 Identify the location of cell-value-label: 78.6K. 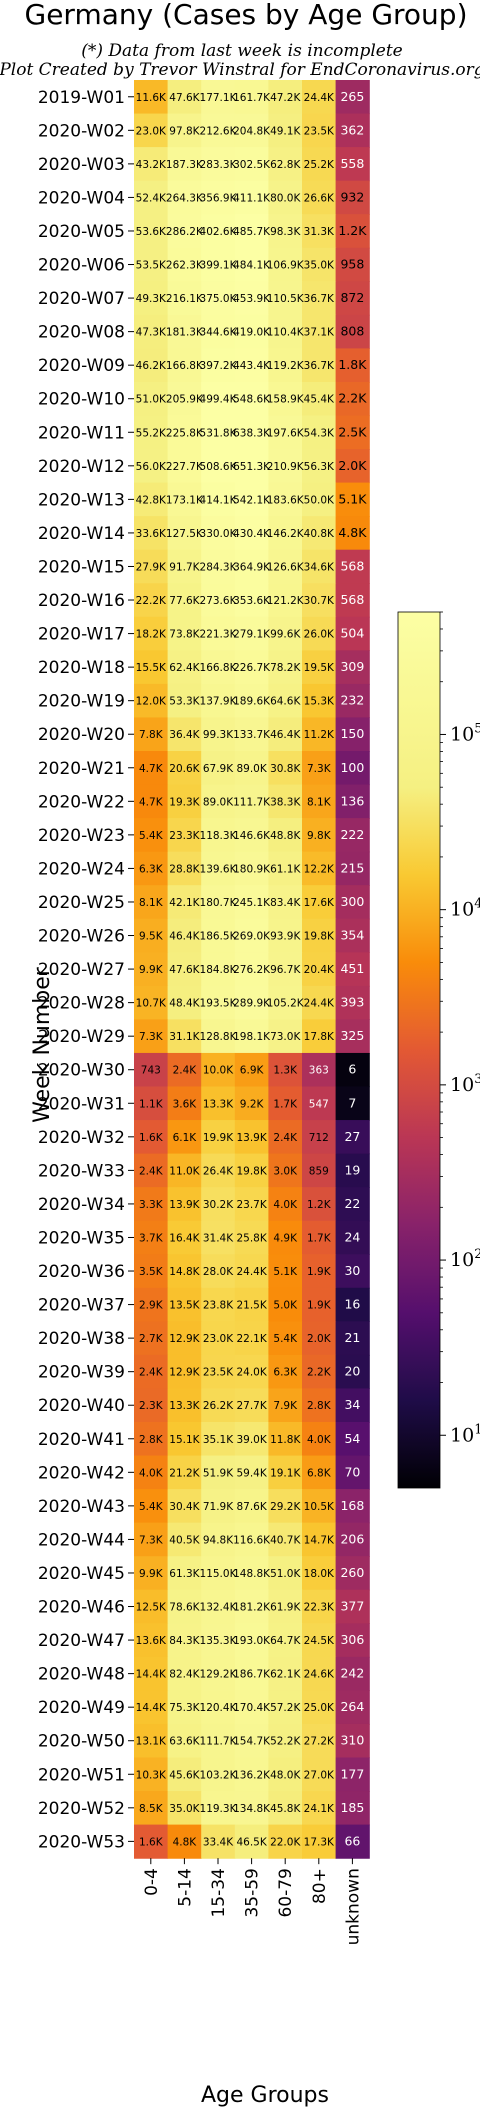
(184, 1608).